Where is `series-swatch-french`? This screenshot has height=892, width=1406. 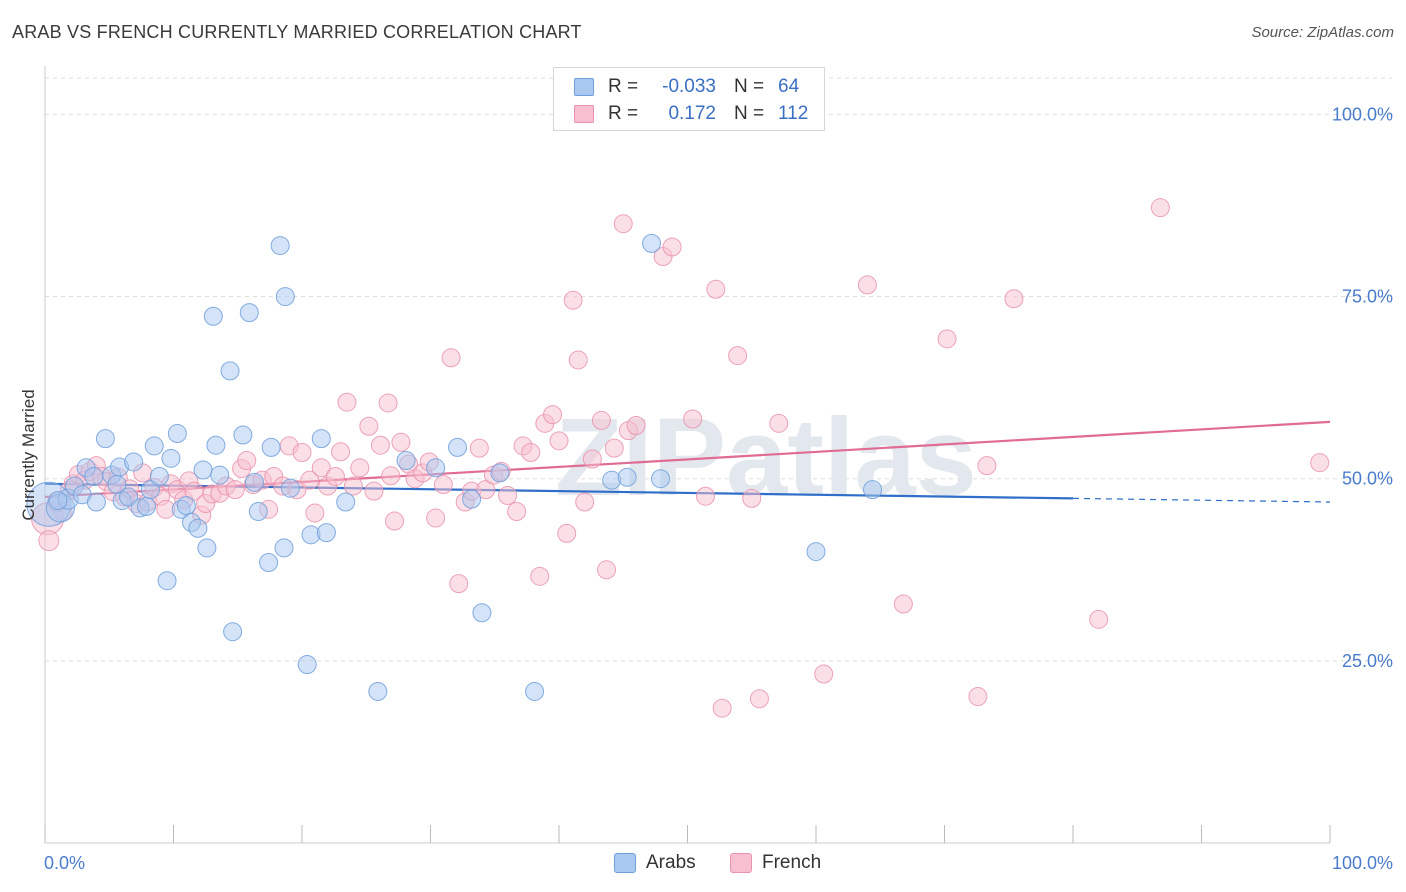
series-swatch-french is located at coordinates (741, 863).